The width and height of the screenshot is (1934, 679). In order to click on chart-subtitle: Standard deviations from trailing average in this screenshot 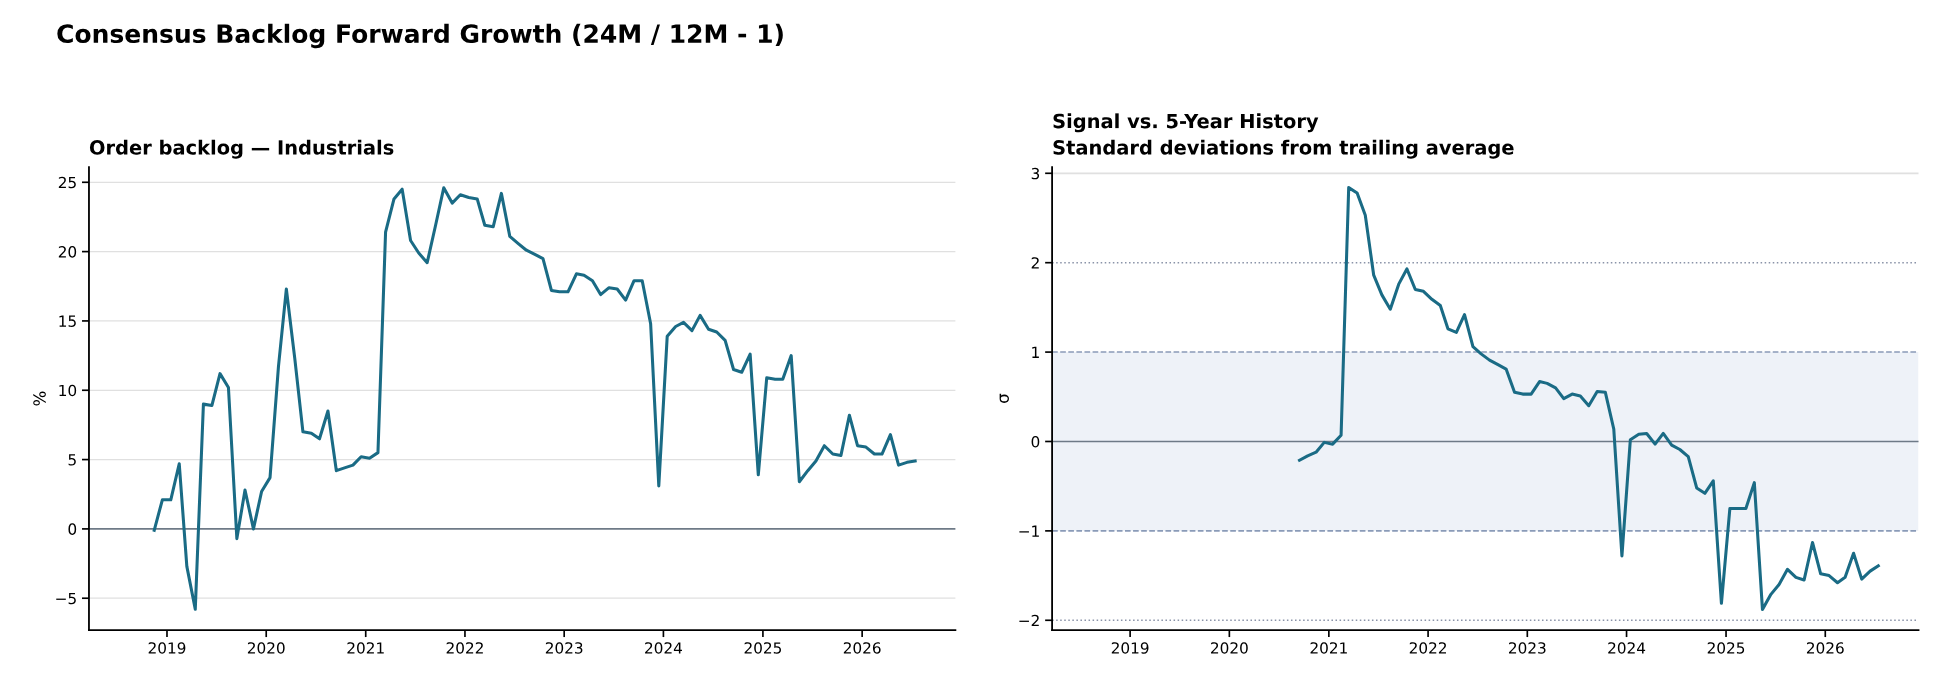, I will do `click(1283, 149)`.